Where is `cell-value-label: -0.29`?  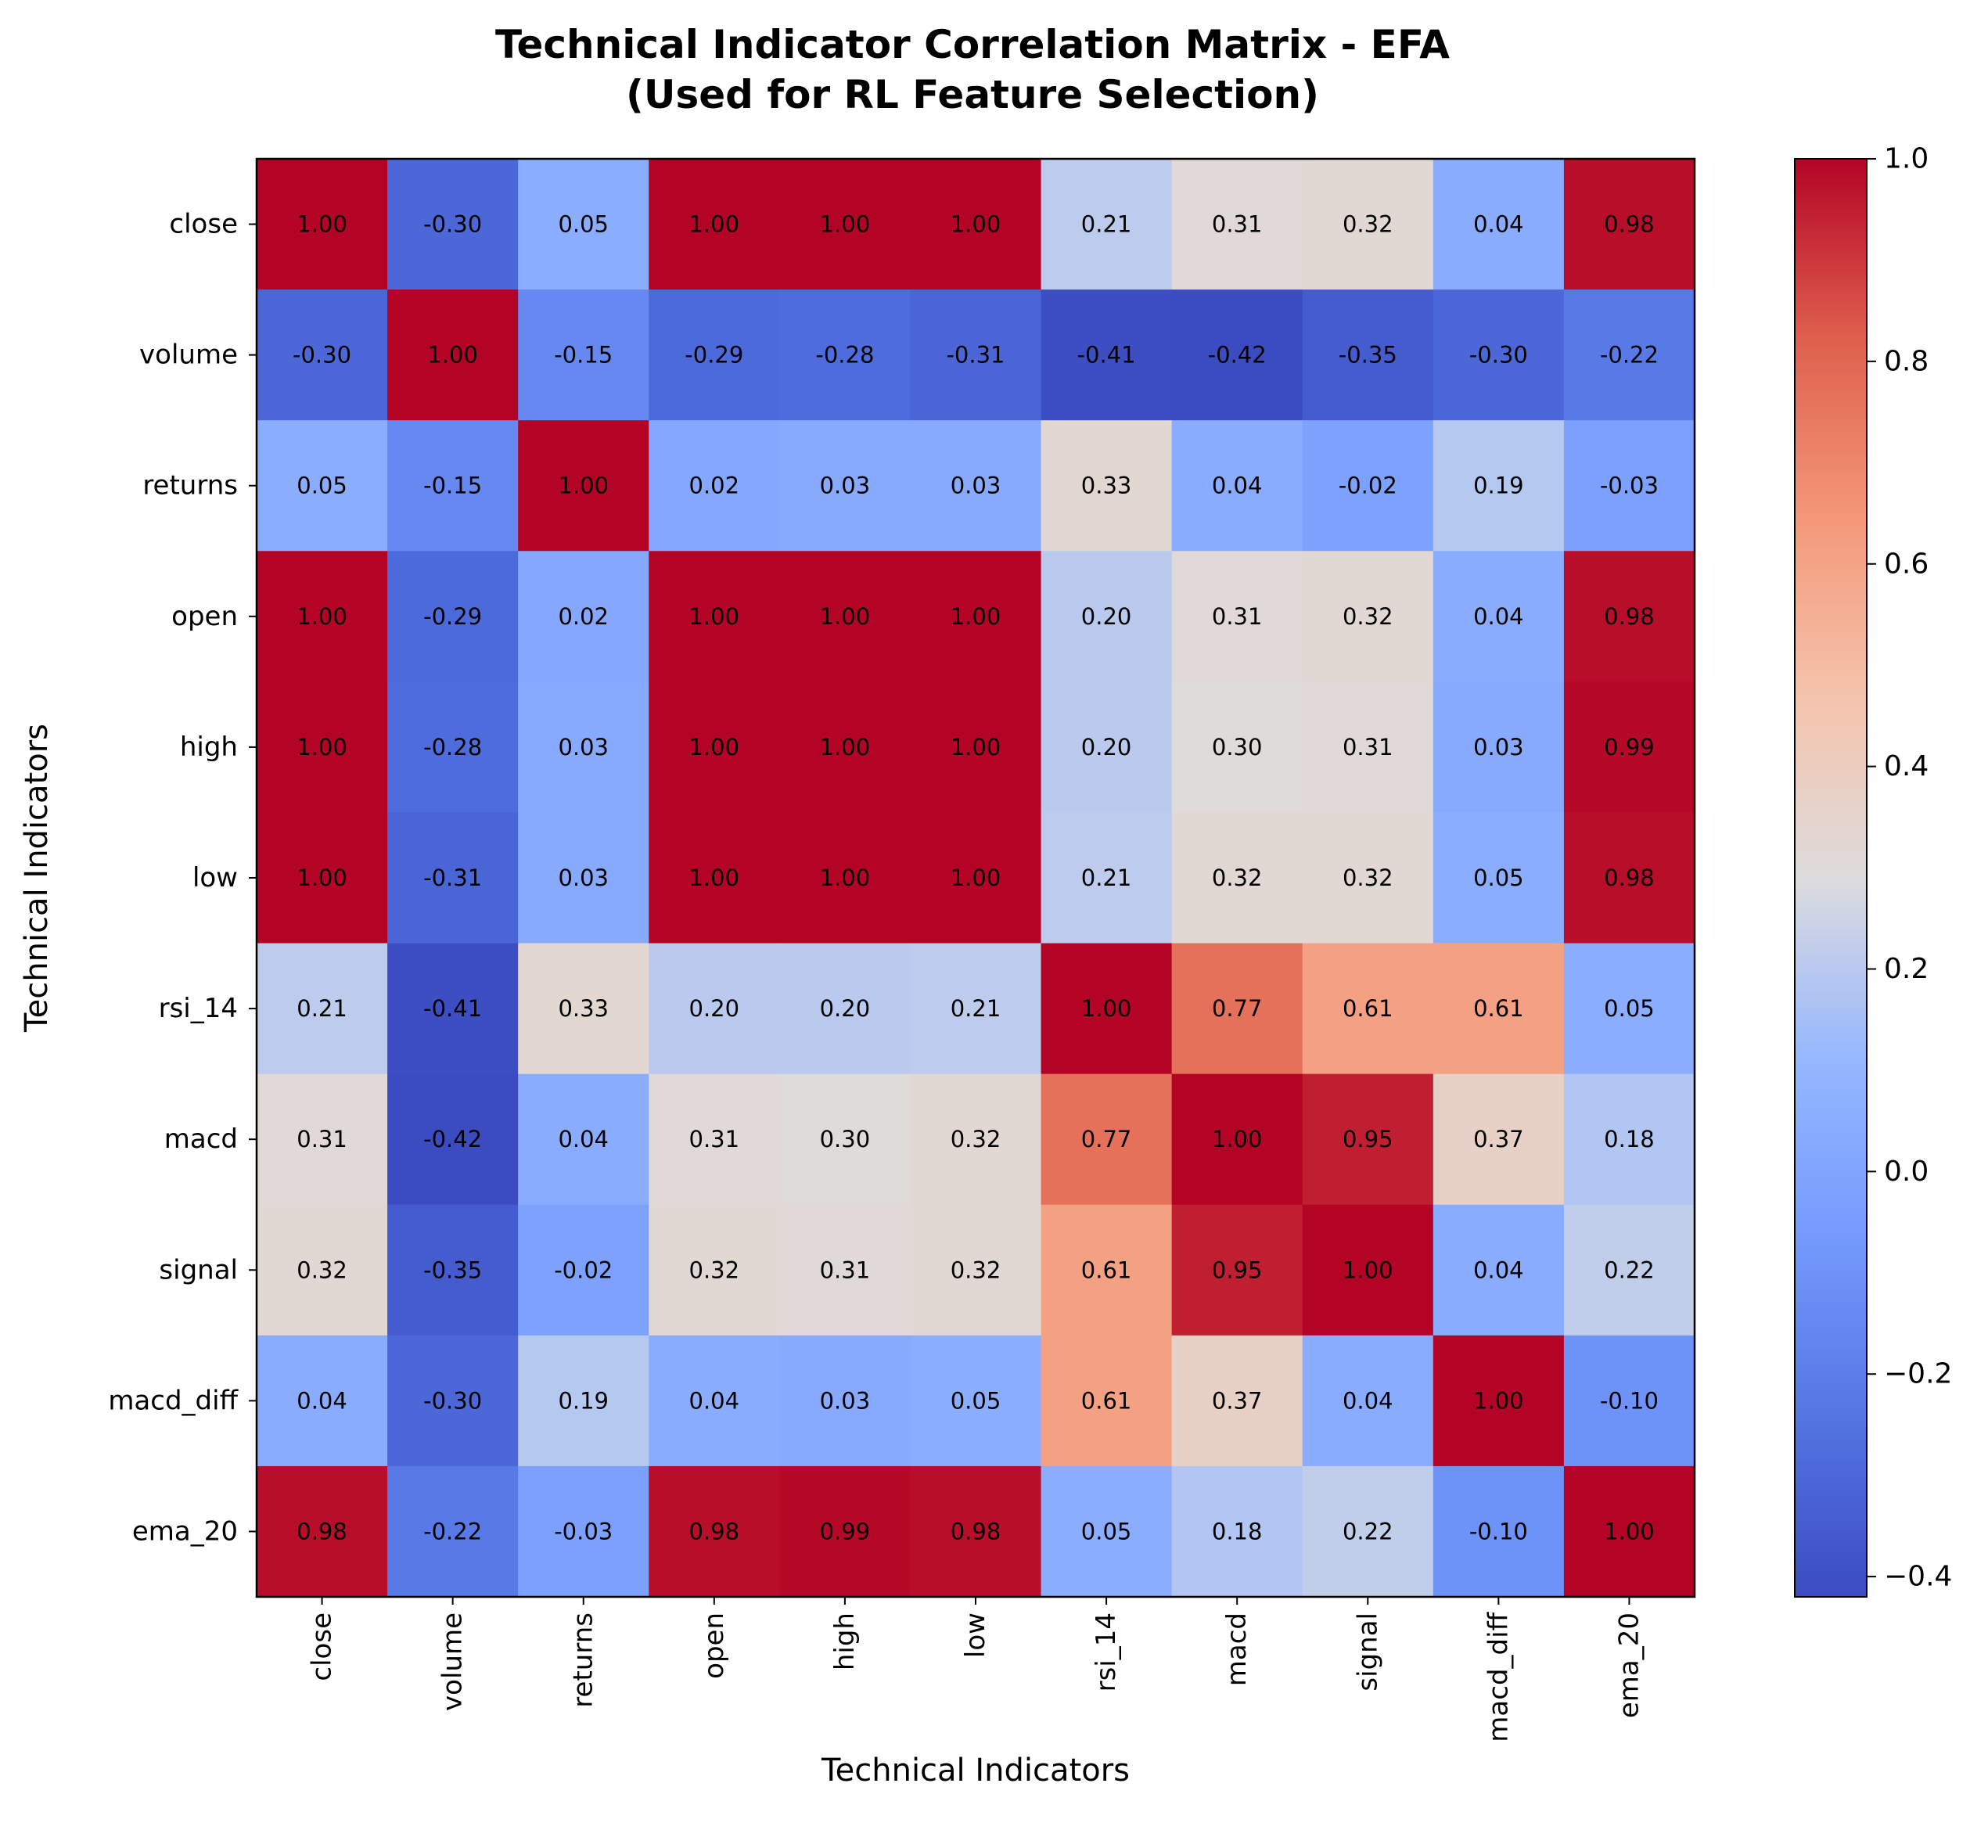
cell-value-label: -0.29 is located at coordinates (714, 355).